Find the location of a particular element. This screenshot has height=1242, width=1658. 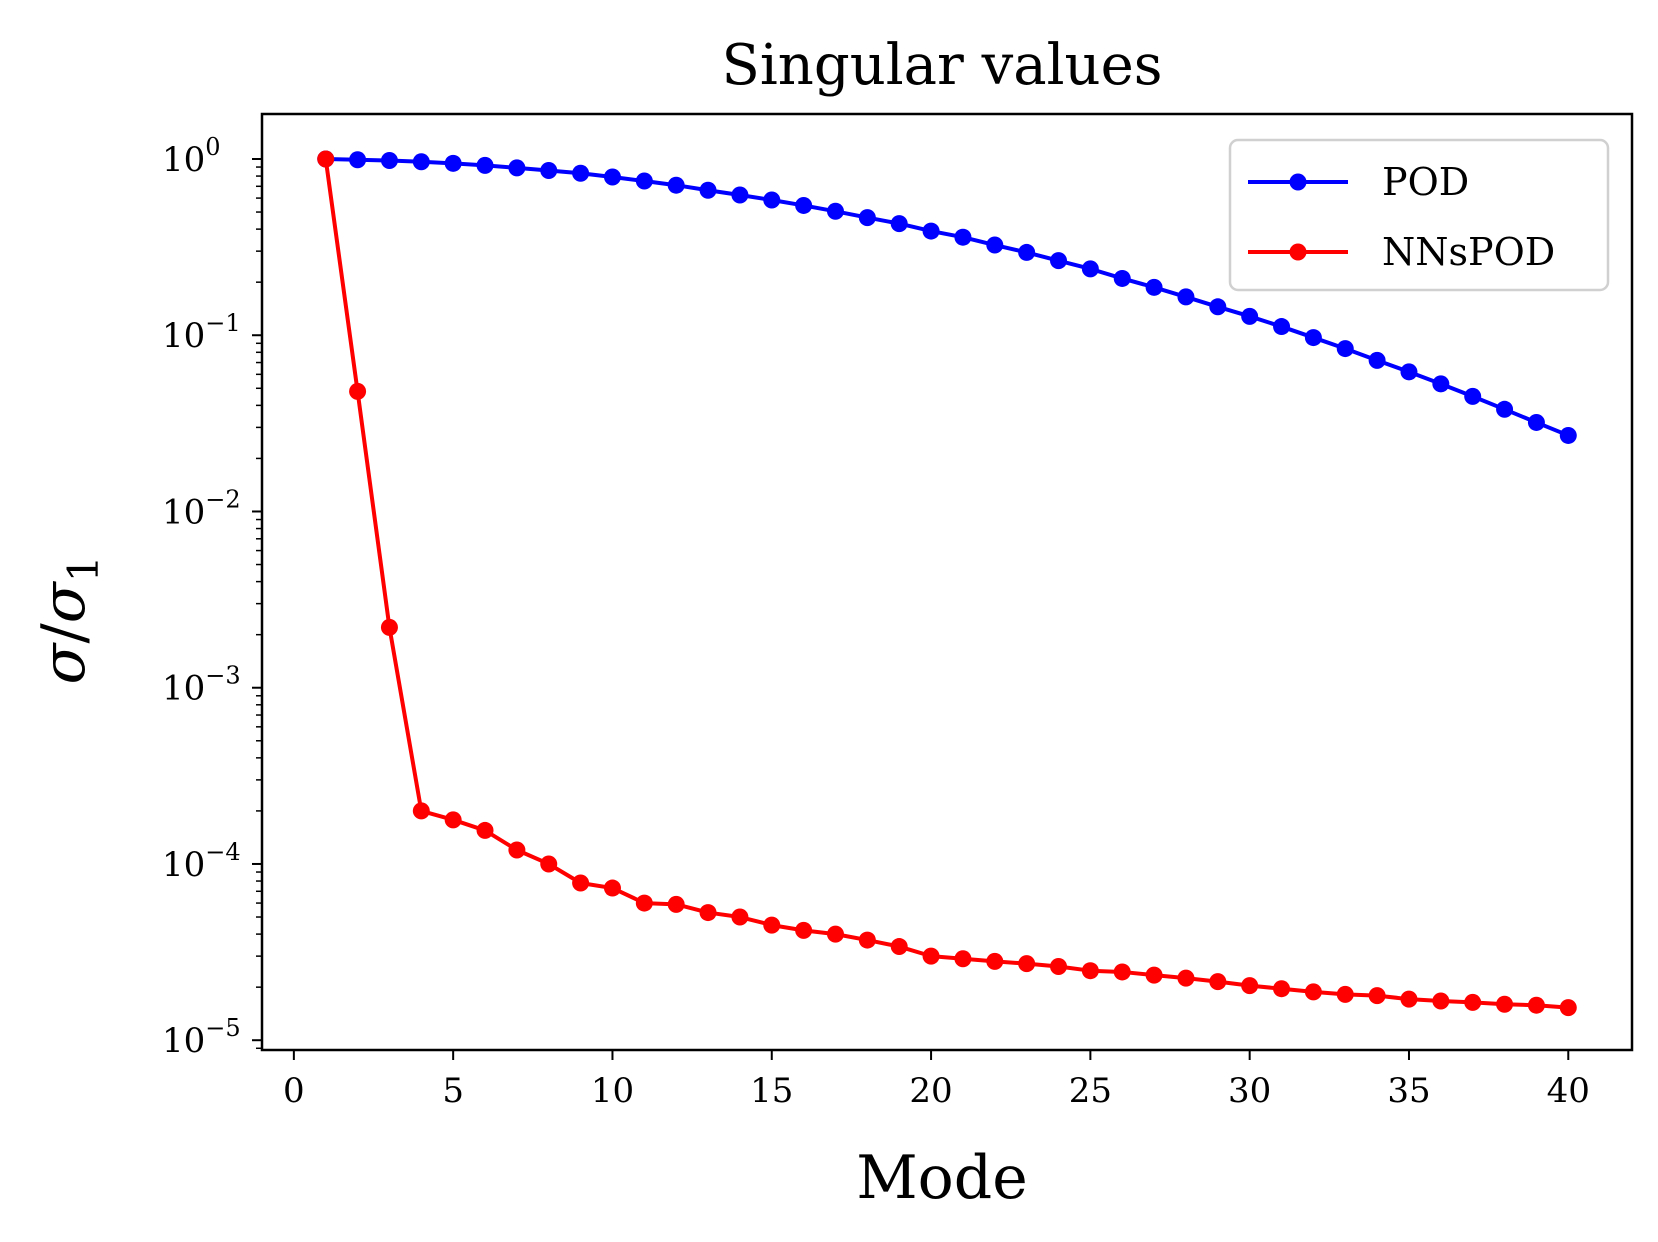

legend: POD NNsPOD is located at coordinates (1419, 215).